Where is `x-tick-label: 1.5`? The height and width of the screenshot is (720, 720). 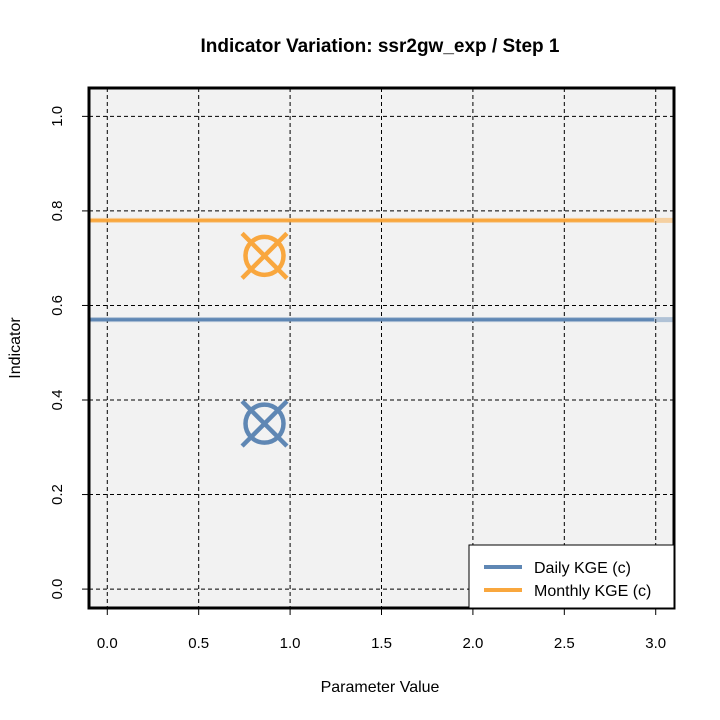
x-tick-label: 1.5 is located at coordinates (381, 643).